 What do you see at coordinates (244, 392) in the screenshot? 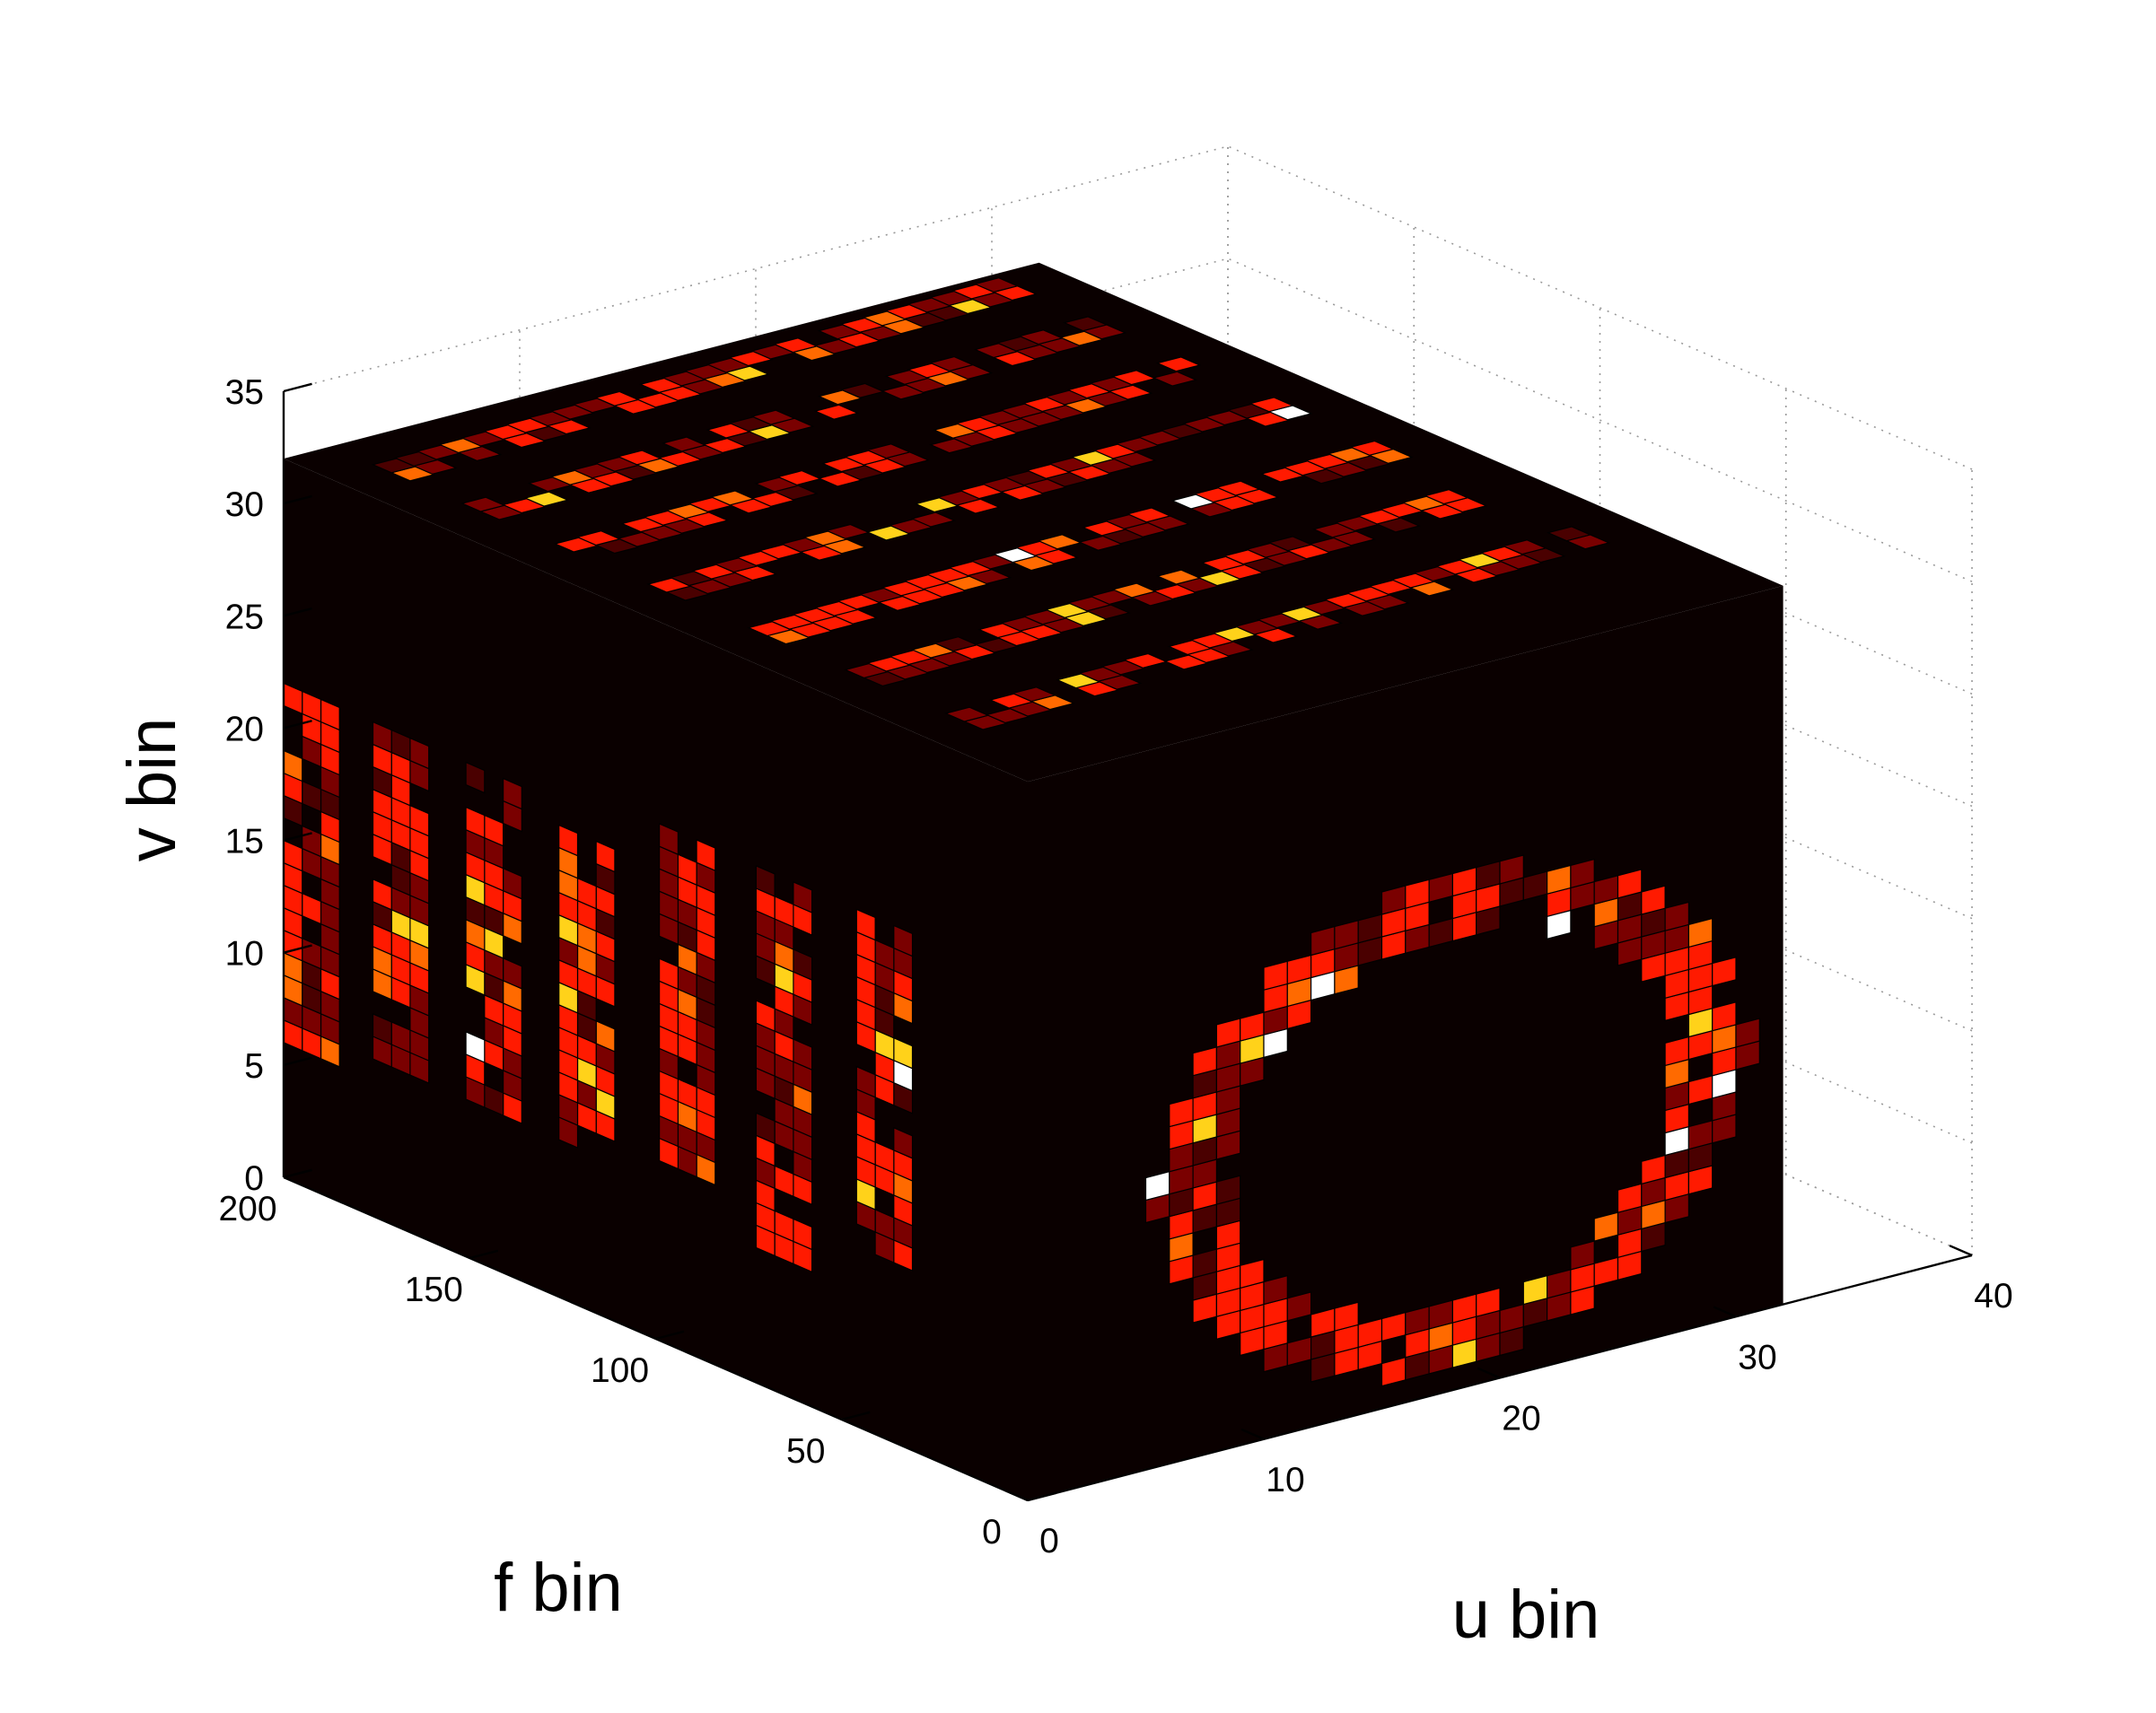
I see `z-tick-label: 35` at bounding box center [244, 392].